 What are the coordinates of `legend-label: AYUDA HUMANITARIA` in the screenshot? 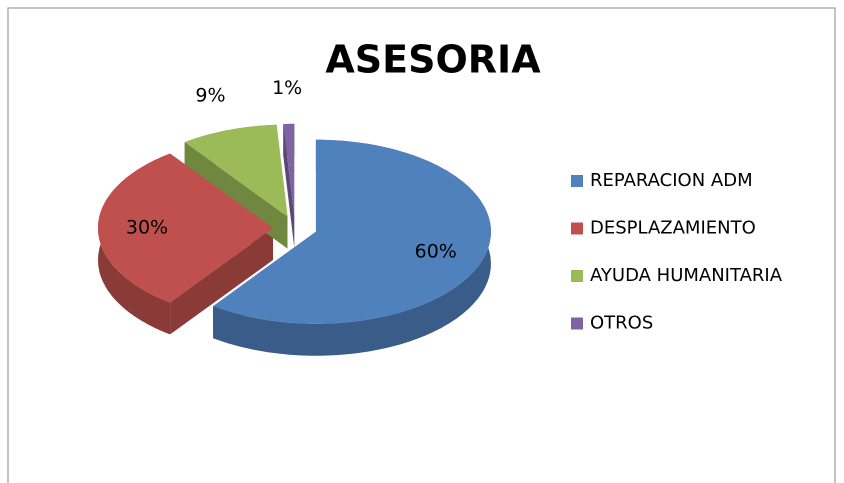 It's located at (686, 275).